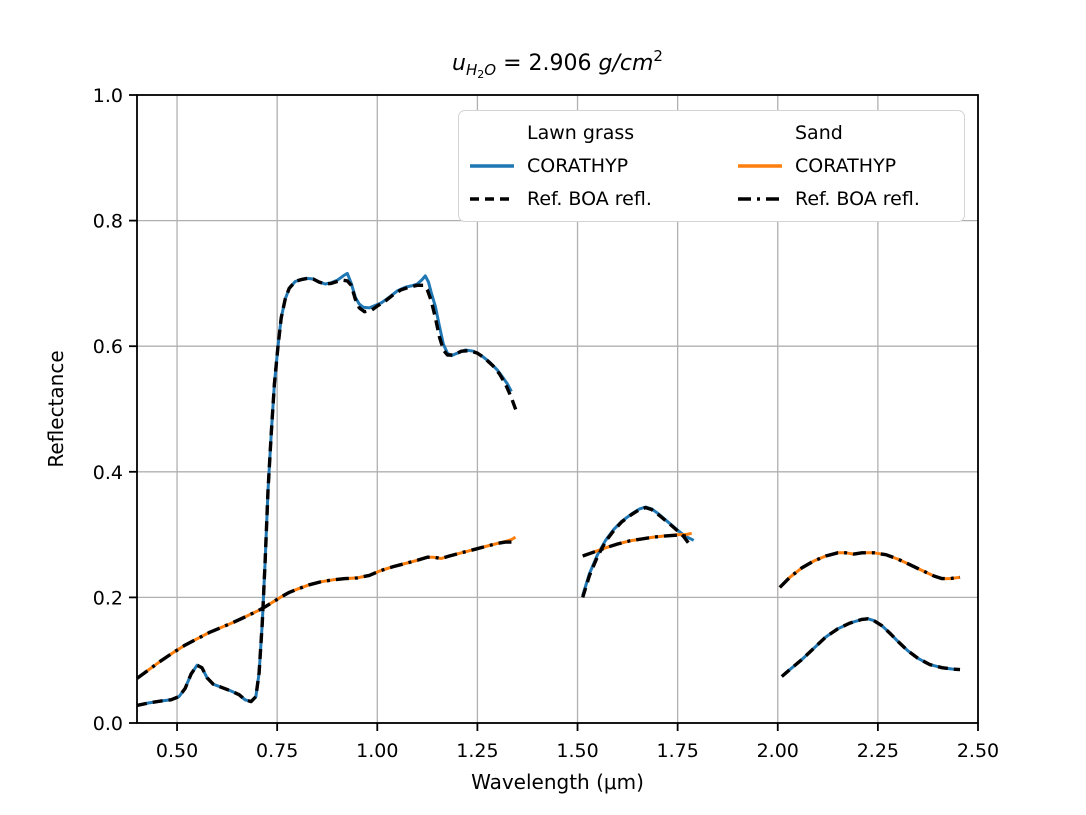 This screenshot has width=1086, height=815. What do you see at coordinates (108, 473) in the screenshot?
I see `y-tick-label: 0.4` at bounding box center [108, 473].